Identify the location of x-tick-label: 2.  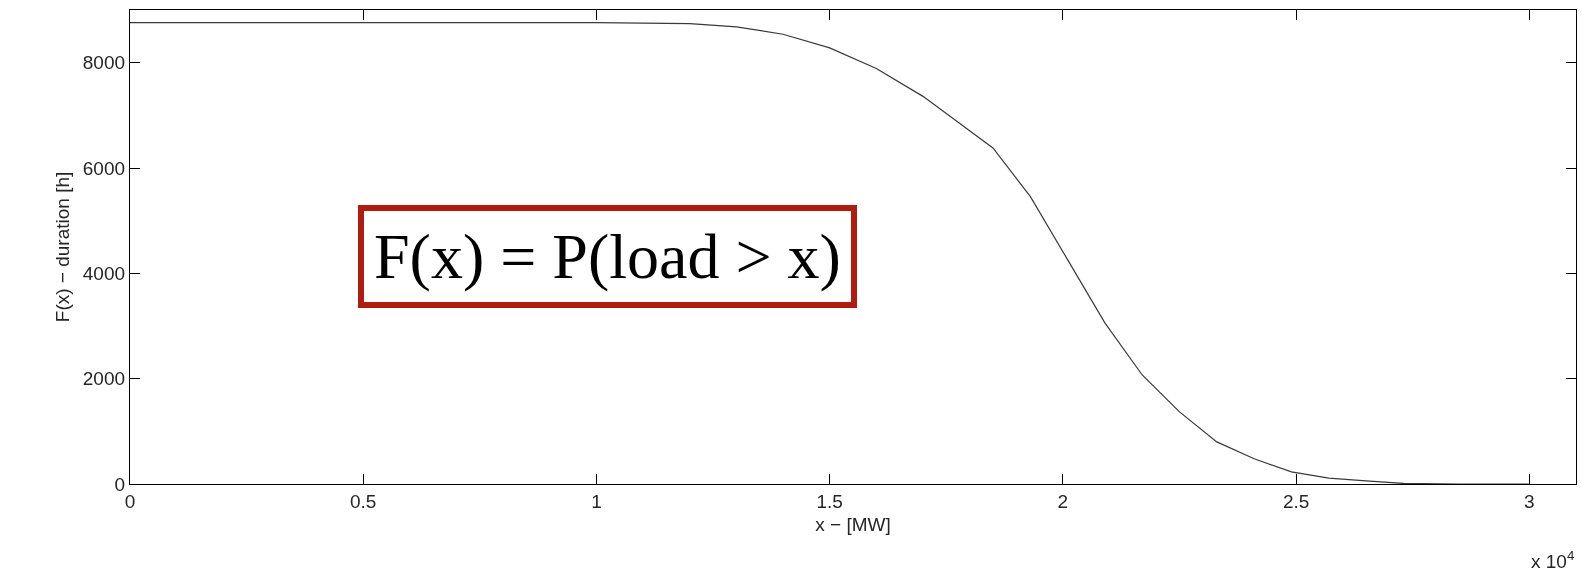
(1063, 501).